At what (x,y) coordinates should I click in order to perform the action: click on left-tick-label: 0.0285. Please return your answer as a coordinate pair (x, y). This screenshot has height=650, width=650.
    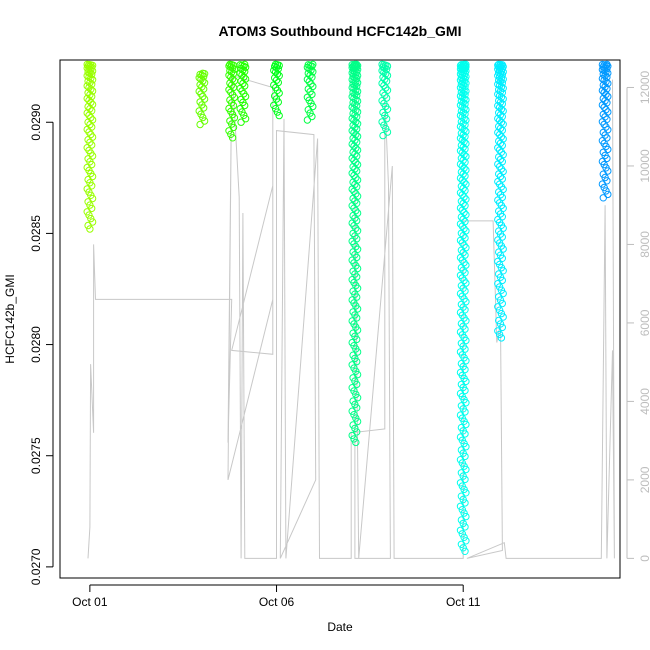
    Looking at the image, I should click on (36, 233).